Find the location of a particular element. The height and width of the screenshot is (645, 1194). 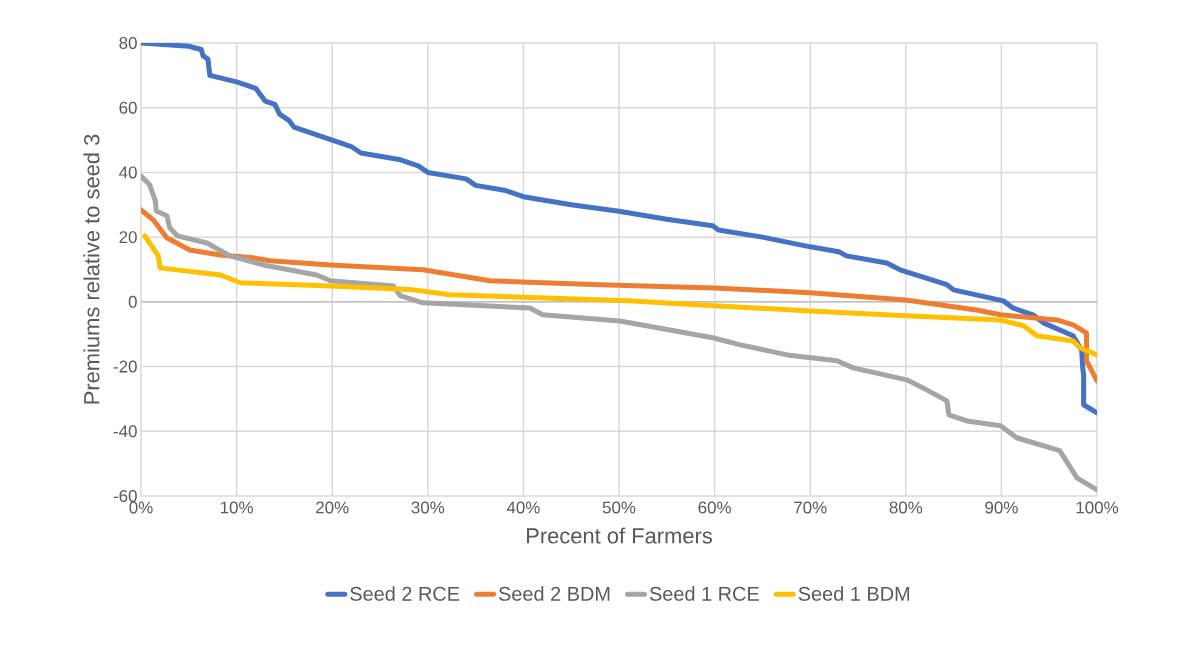

y-tick-label: 40 is located at coordinates (128, 172).